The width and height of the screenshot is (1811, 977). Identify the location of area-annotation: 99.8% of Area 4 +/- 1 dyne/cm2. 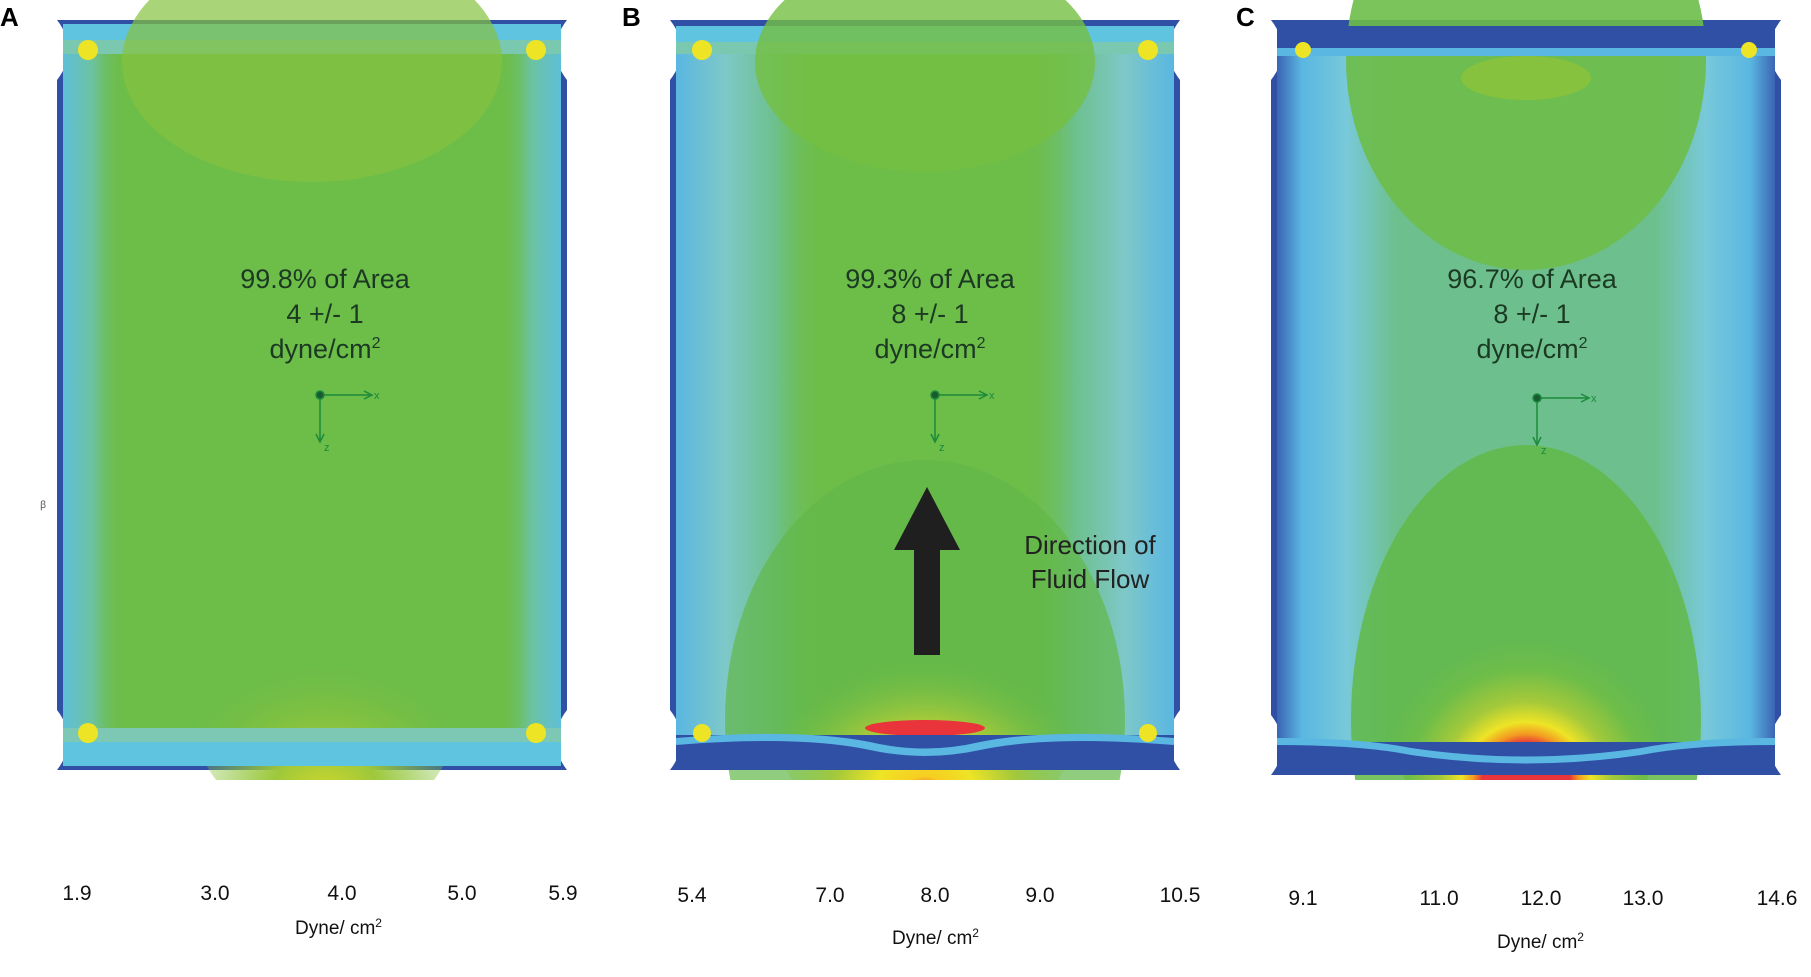
(325, 314).